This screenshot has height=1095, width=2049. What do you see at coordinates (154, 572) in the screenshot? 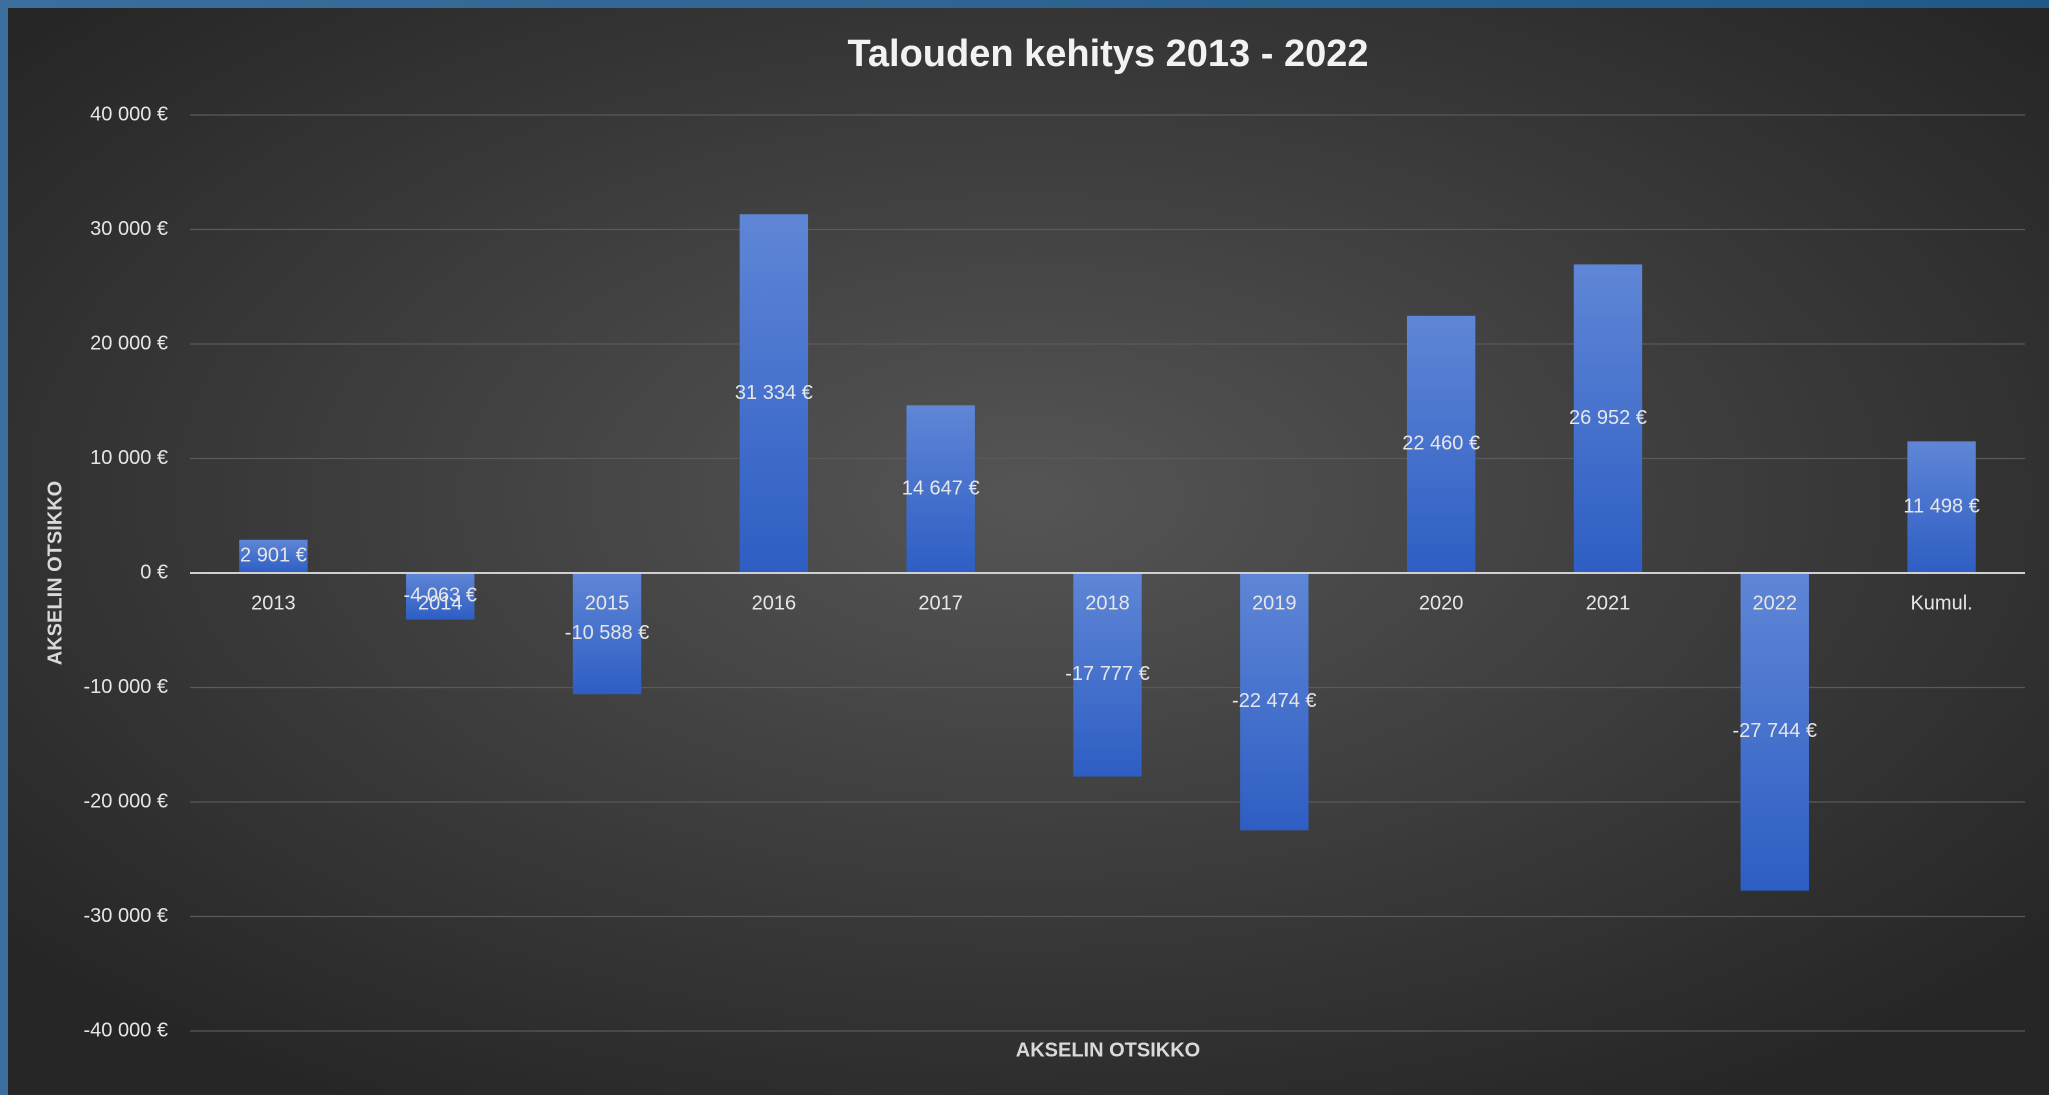
I see `y-tick-label: 0 €` at bounding box center [154, 572].